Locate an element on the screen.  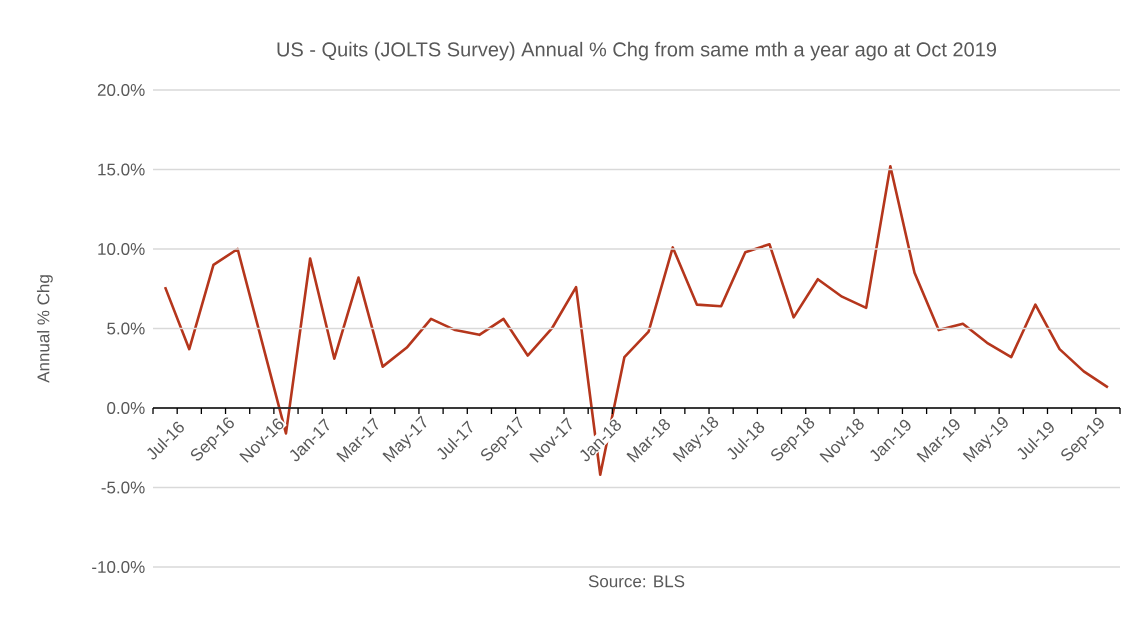
y-tick-label: 10.0% is located at coordinates (121, 249).